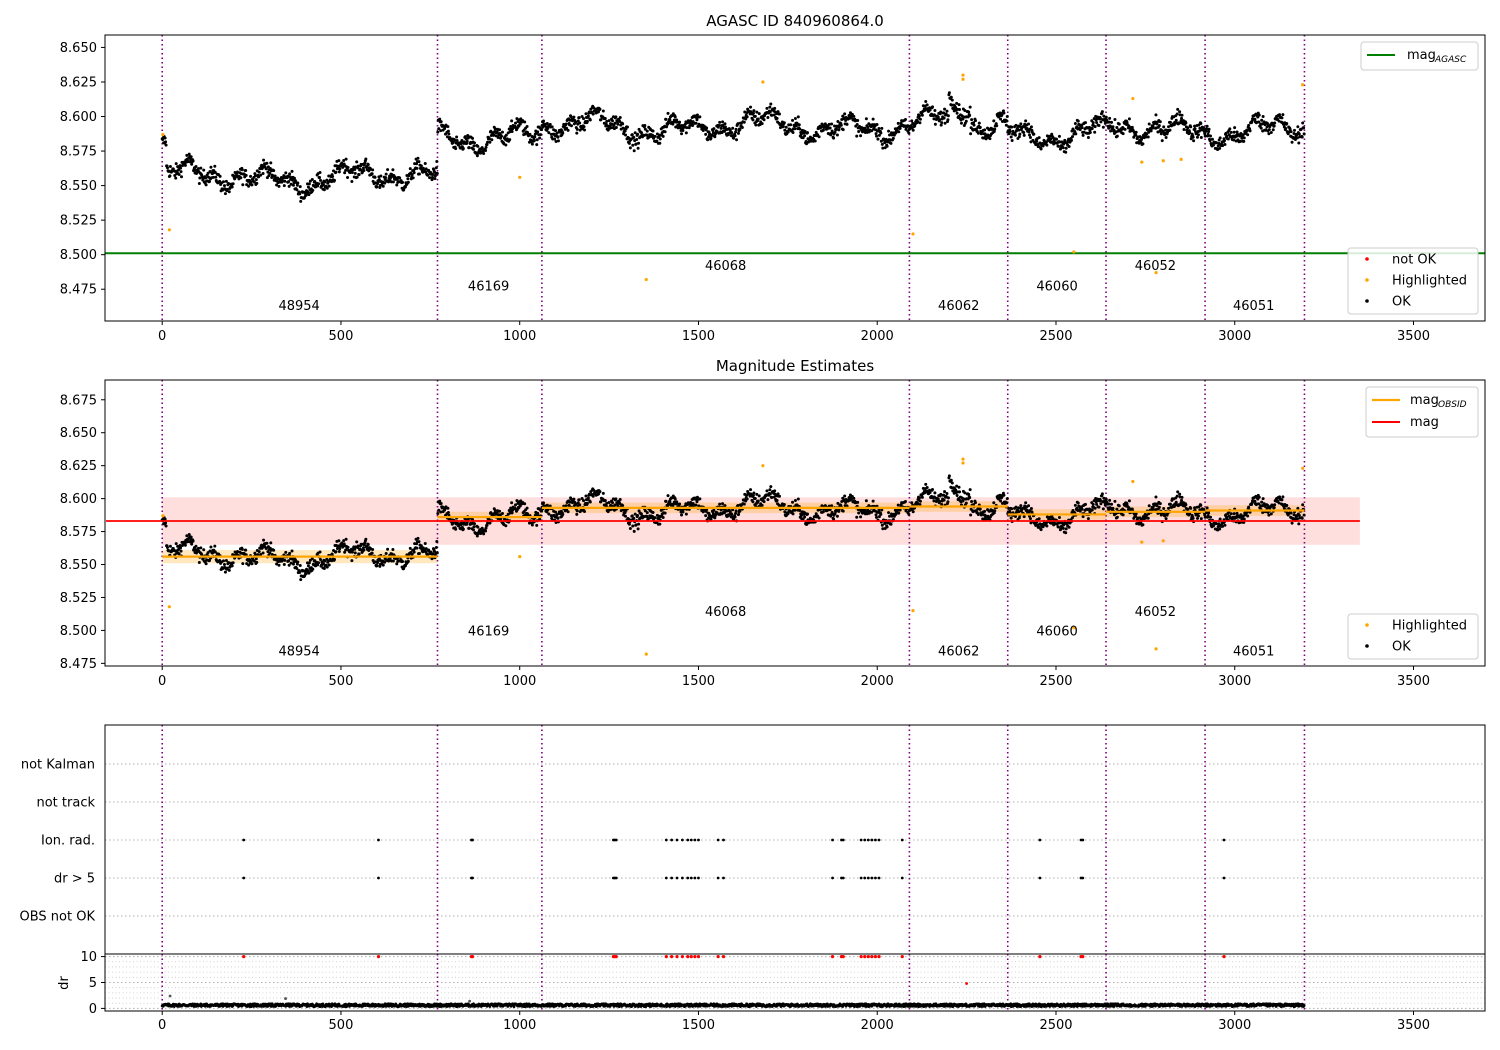 The height and width of the screenshot is (1050, 1500). I want to click on highlighted-point, so click(646, 279).